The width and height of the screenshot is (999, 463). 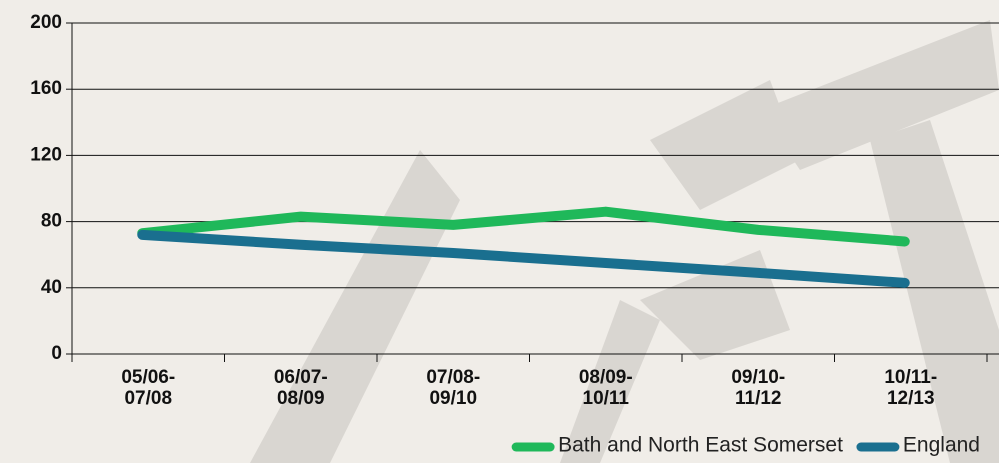 What do you see at coordinates (453, 388) in the screenshot?
I see `x-tick-label: 07/08-09/10` at bounding box center [453, 388].